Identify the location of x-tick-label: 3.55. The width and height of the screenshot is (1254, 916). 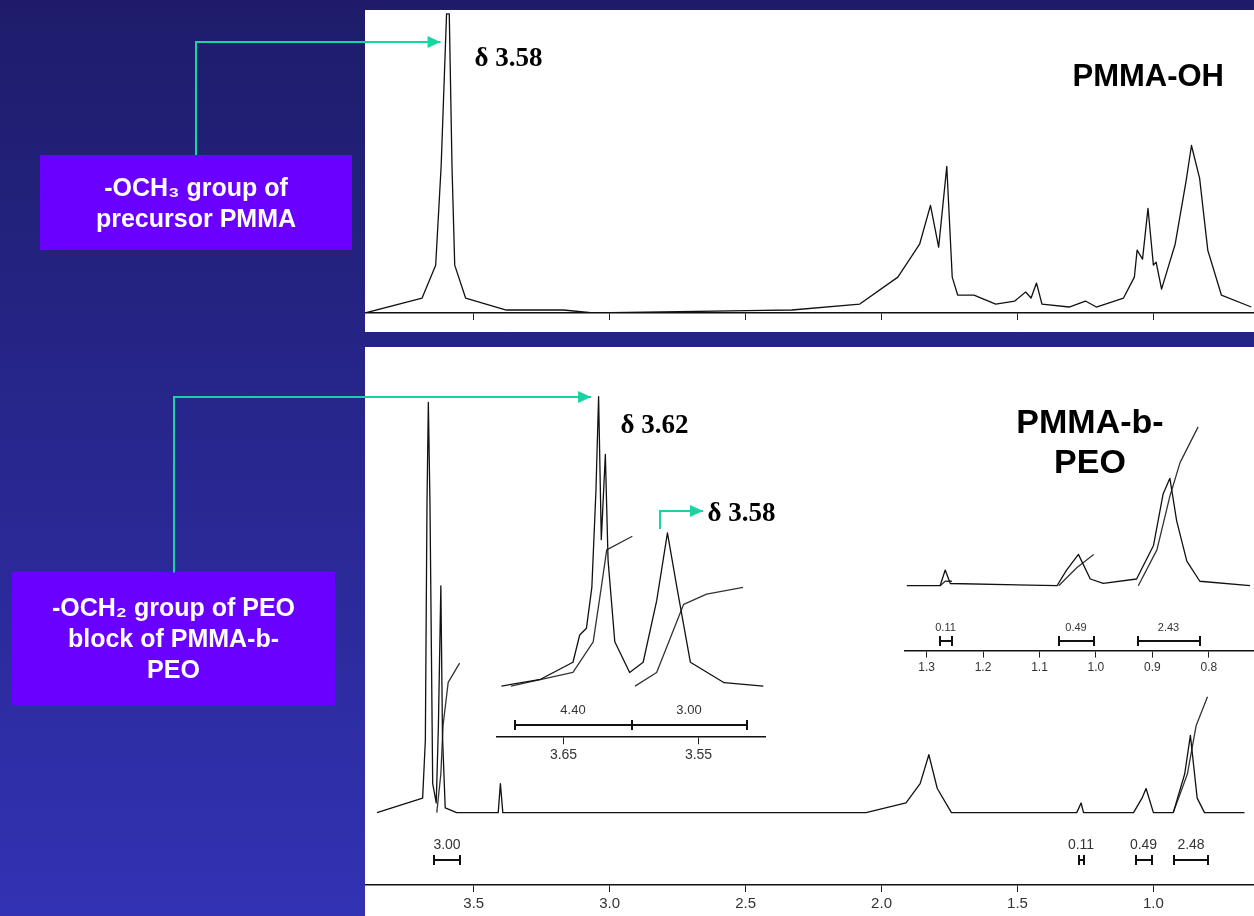
(698, 754).